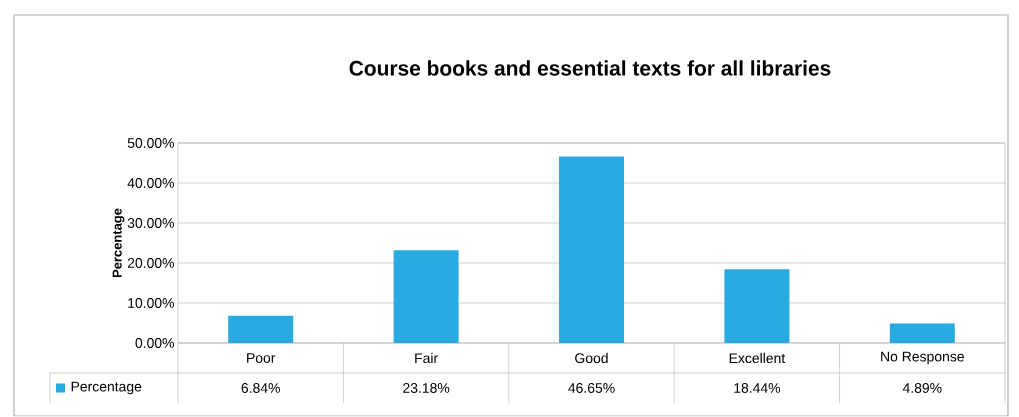  I want to click on x-tick-label: Good, so click(591, 358).